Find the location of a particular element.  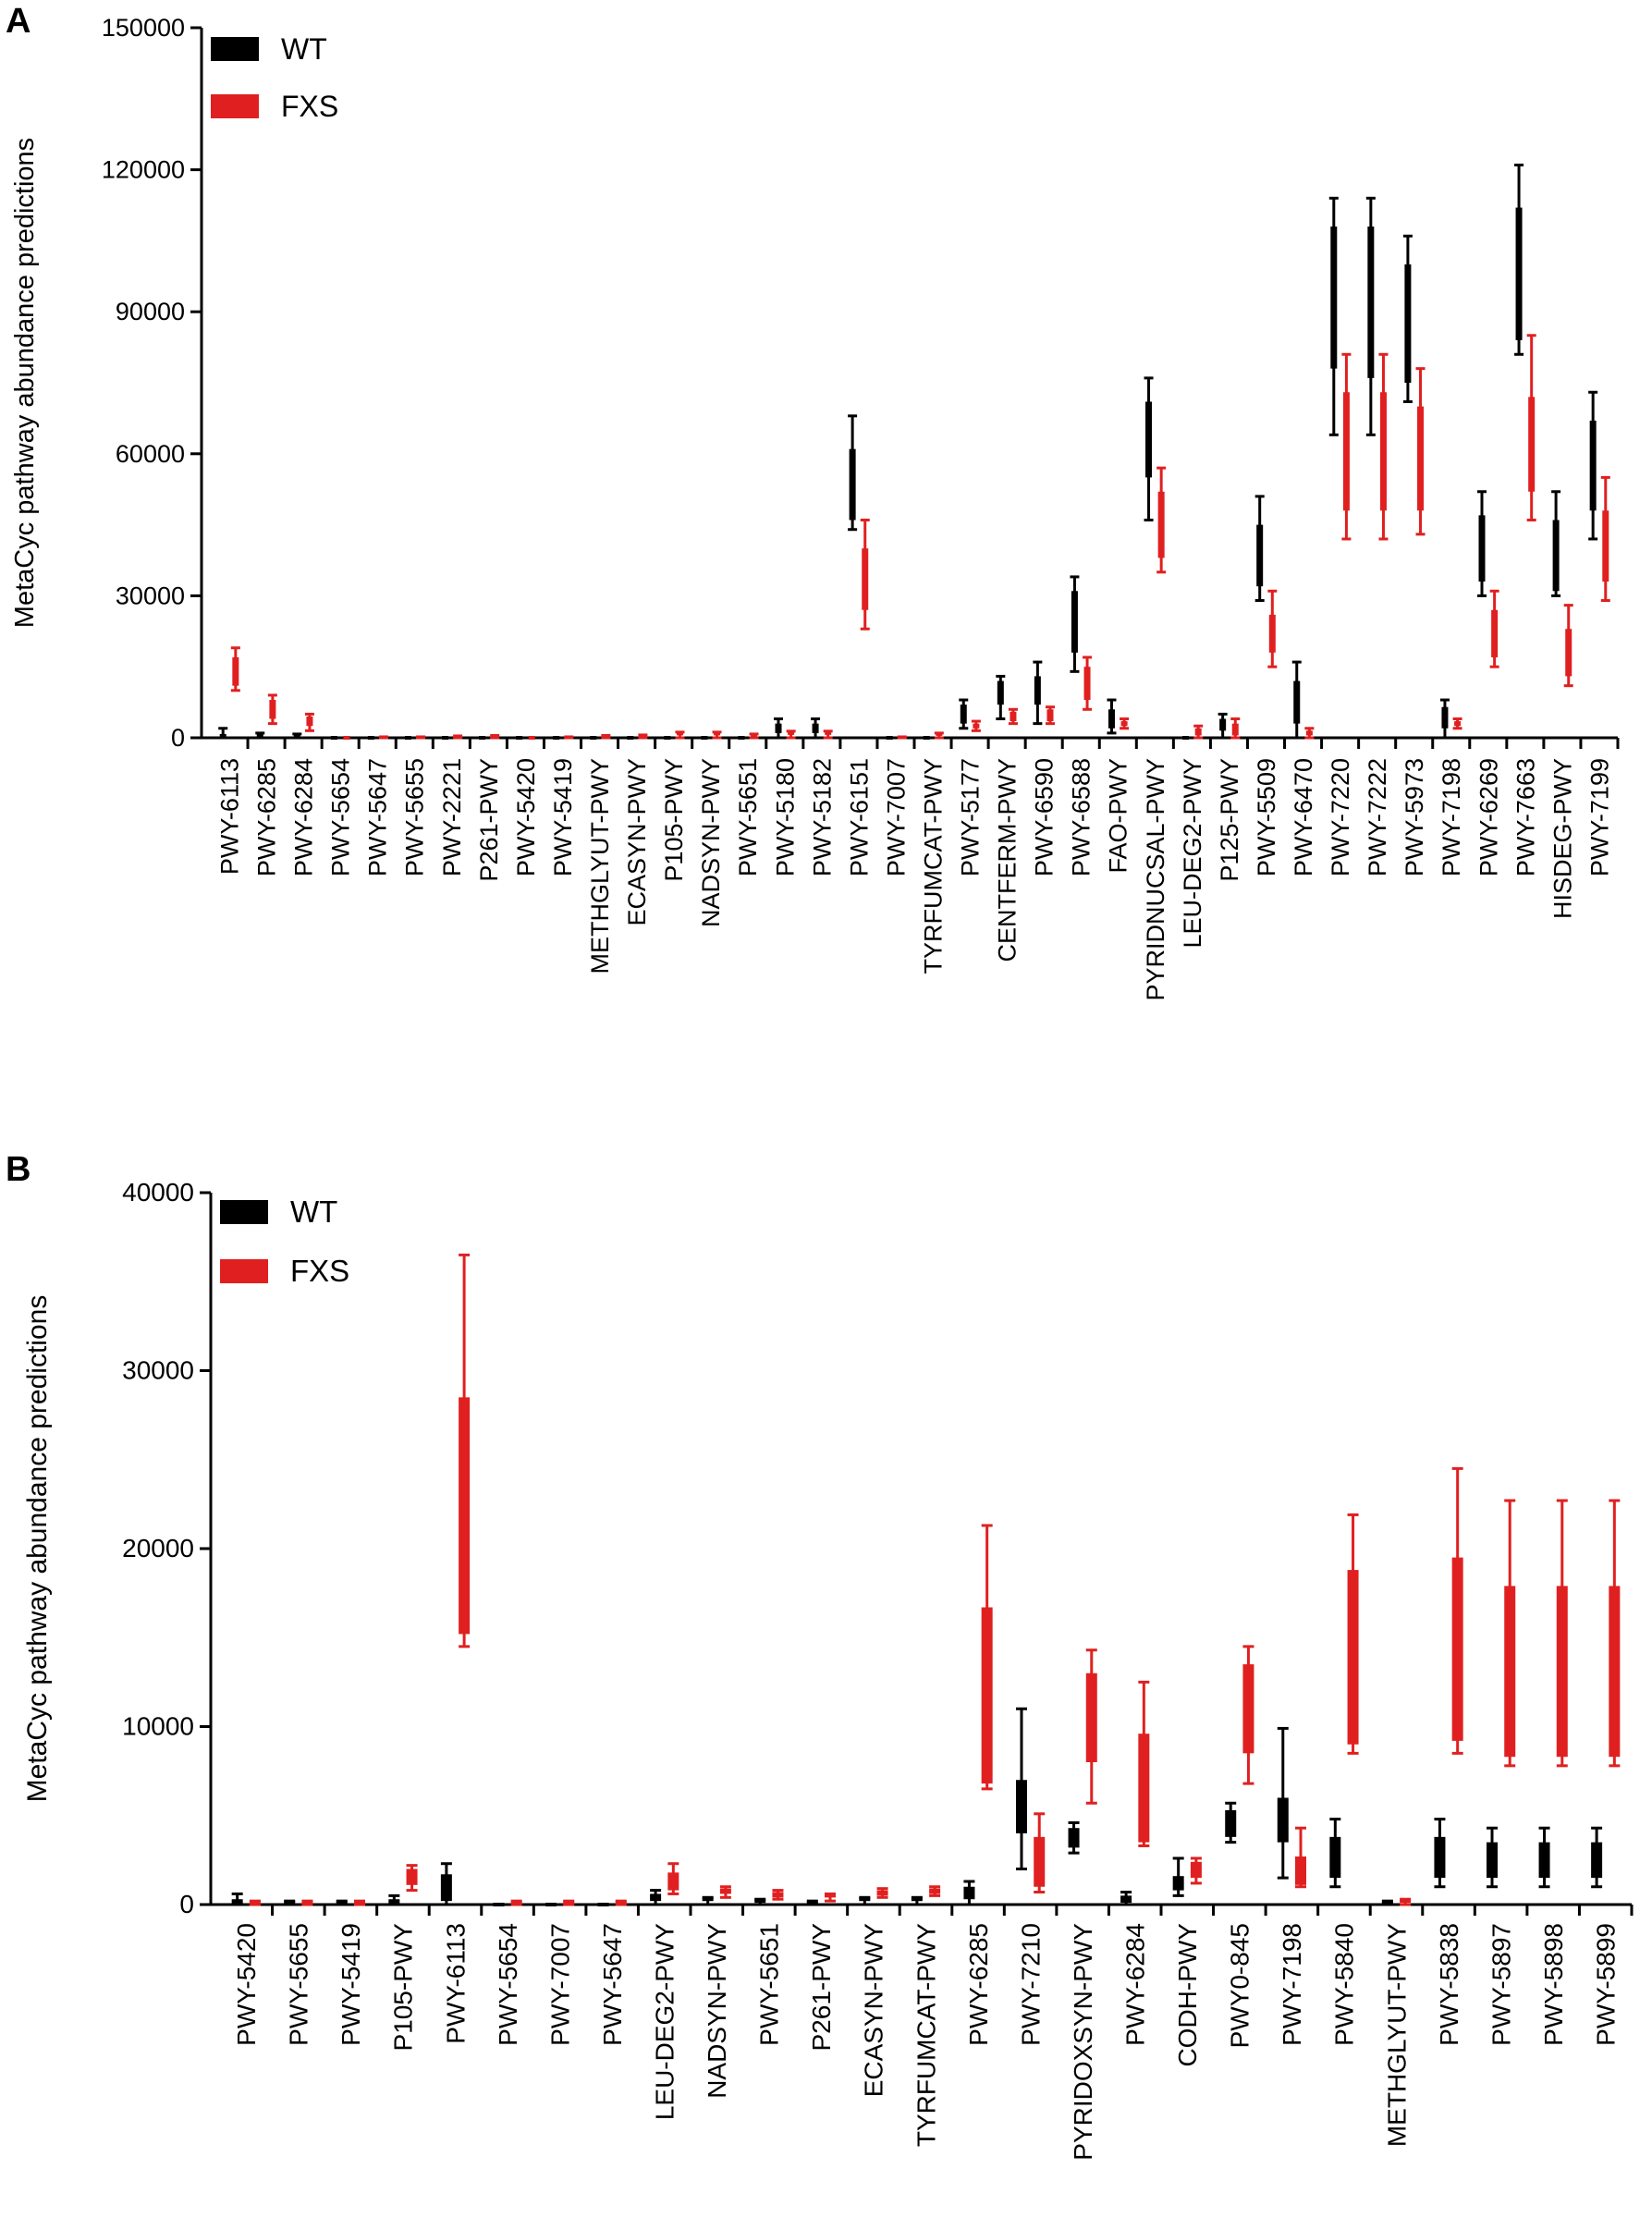

x-tick-label: PWY-2221 is located at coordinates (452, 817).